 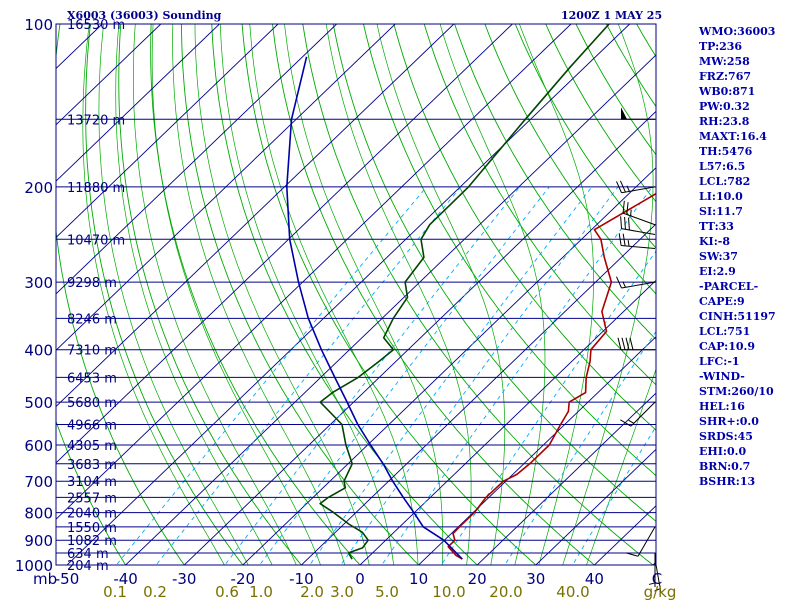 What do you see at coordinates (727, 346) in the screenshot?
I see `index-item: CAP:10.9` at bounding box center [727, 346].